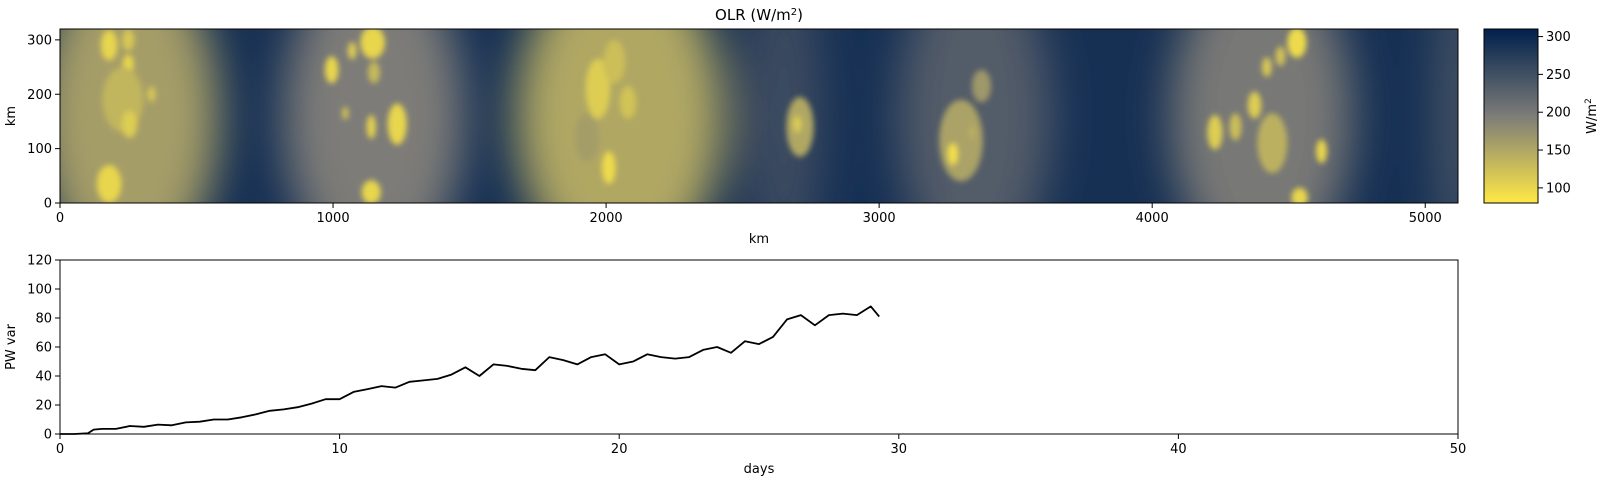 Image resolution: width=1600 pixels, height=480 pixels. Describe the element at coordinates (60, 218) in the screenshot. I see `heatmap-x-tick-label: 0` at that location.